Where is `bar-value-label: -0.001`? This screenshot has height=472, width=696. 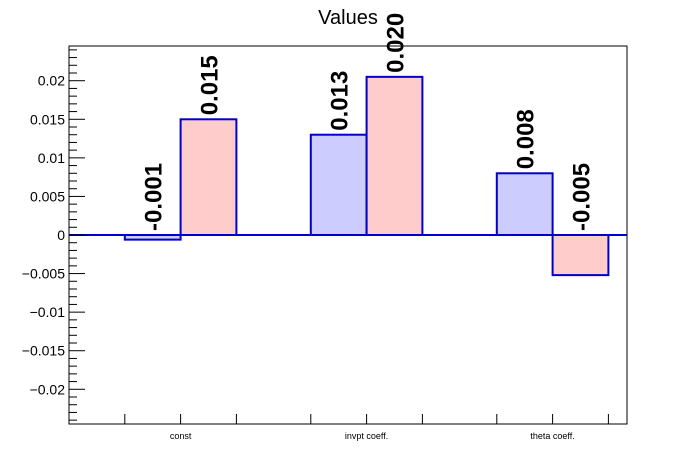
bar-value-label: -0.001 is located at coordinates (154, 197).